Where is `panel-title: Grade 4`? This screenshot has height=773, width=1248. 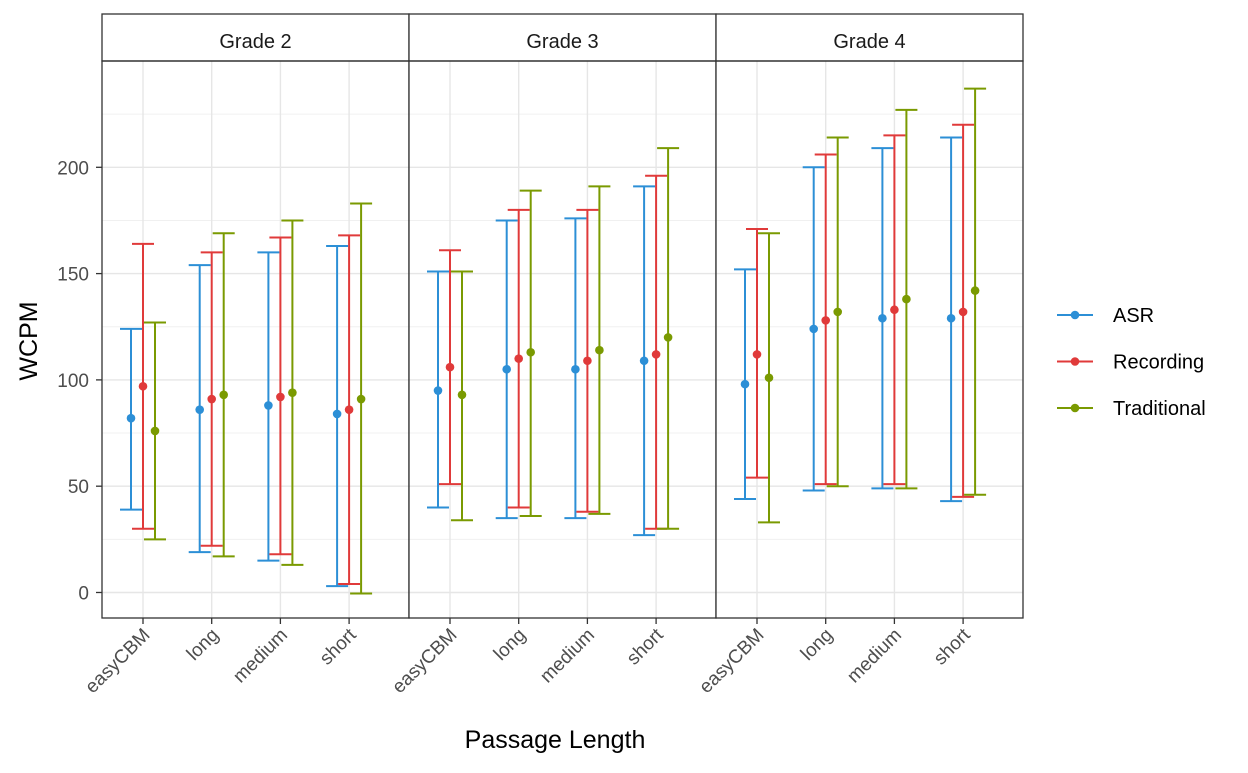 panel-title: Grade 4 is located at coordinates (869, 42).